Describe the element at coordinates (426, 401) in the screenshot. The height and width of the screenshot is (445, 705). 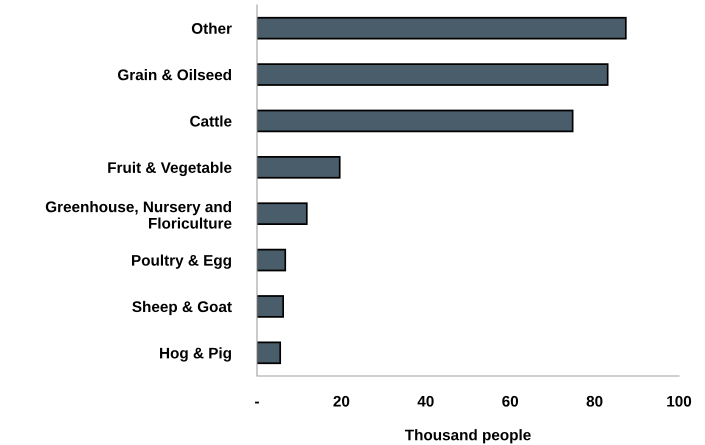
I see `x-tick-label: 40` at that location.